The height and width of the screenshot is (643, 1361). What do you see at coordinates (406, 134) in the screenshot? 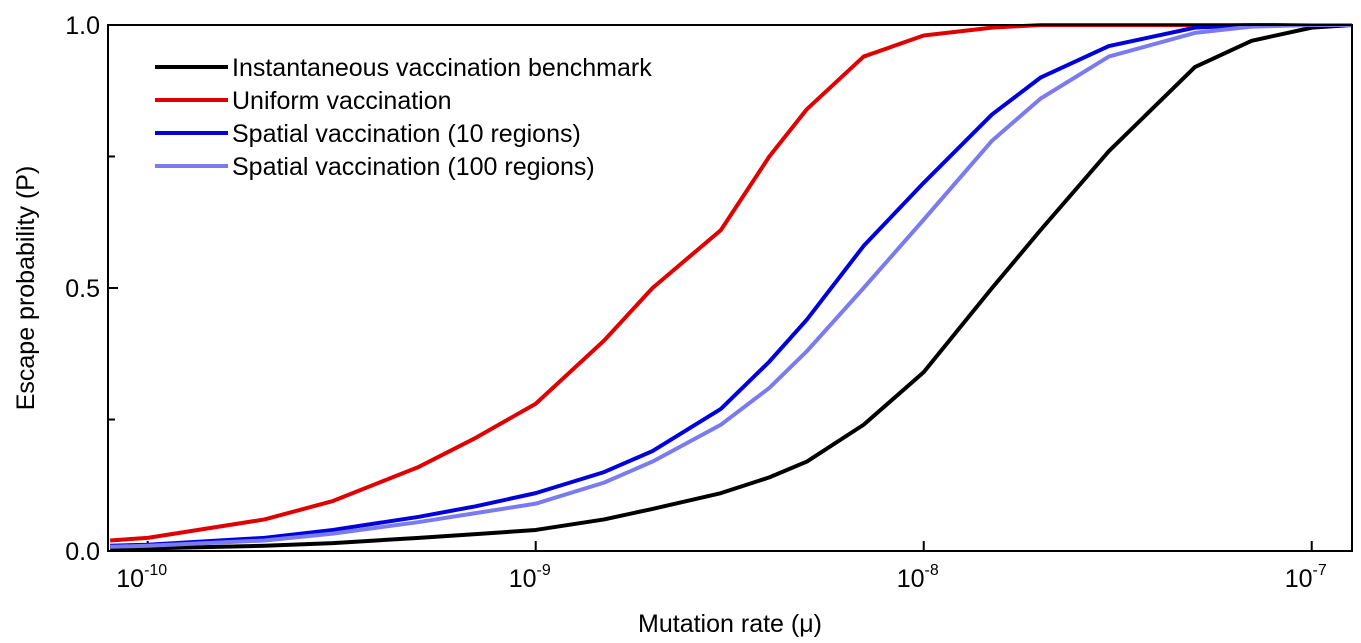
I see `legend-label: Spatial vaccination (10 regions)` at bounding box center [406, 134].